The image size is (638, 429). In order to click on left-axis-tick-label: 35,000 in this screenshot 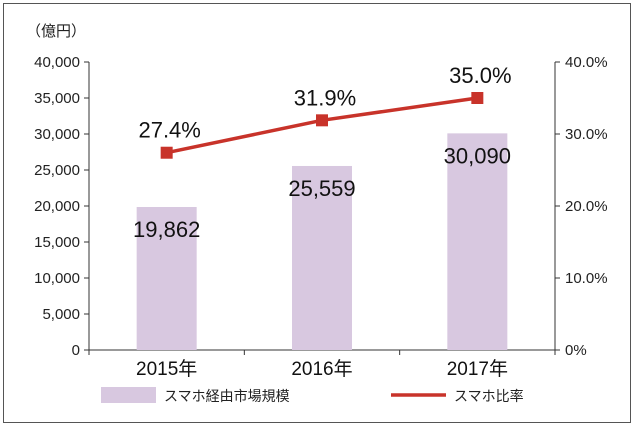, I will do `click(57, 98)`.